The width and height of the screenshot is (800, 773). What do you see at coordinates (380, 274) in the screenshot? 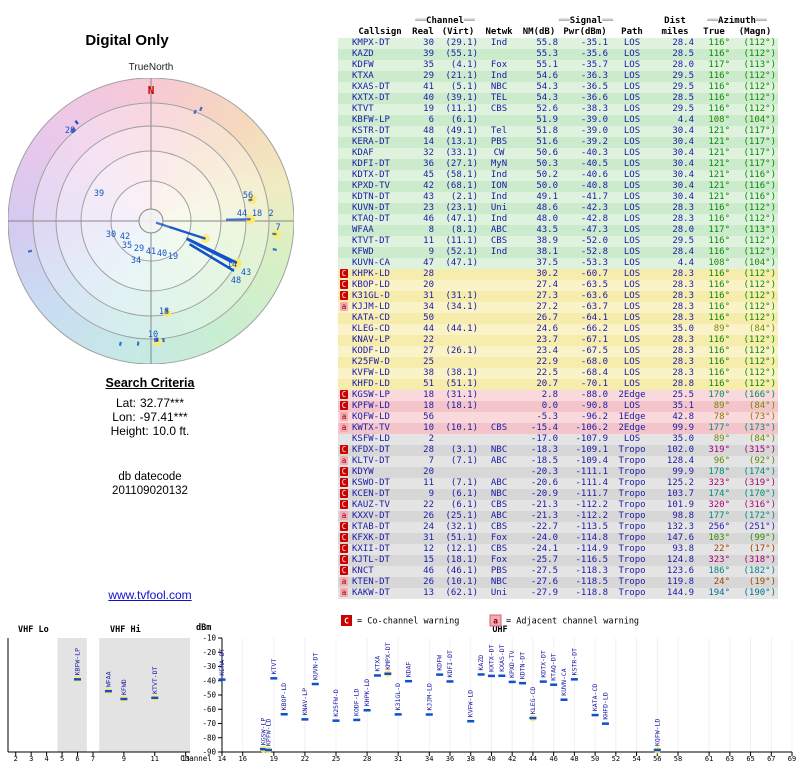
I see `callsign-link: KHPK-LD` at bounding box center [380, 274].